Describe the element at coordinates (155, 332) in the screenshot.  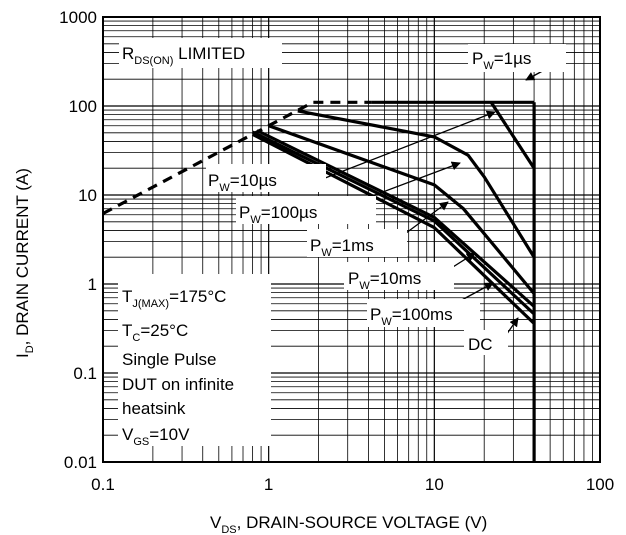
I see `annotation-line: TC=25°C` at that location.